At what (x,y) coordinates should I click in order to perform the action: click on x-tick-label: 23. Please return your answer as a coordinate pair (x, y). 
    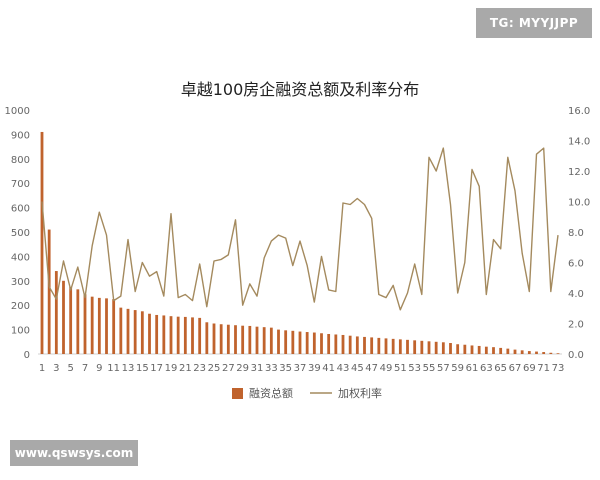
    Looking at the image, I should click on (199, 368).